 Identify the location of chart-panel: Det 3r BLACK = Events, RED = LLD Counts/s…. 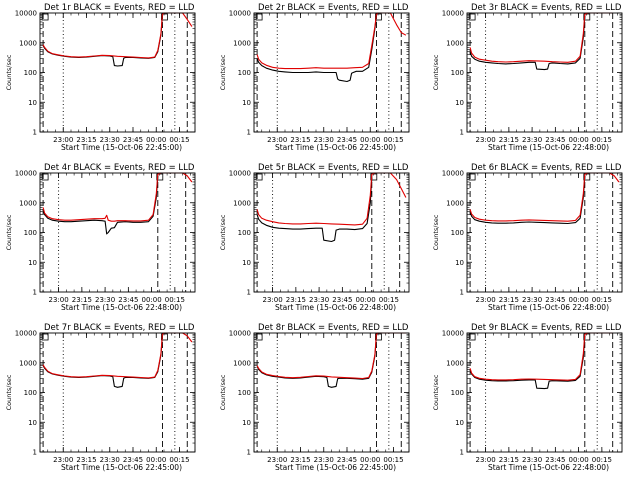
(527, 77).